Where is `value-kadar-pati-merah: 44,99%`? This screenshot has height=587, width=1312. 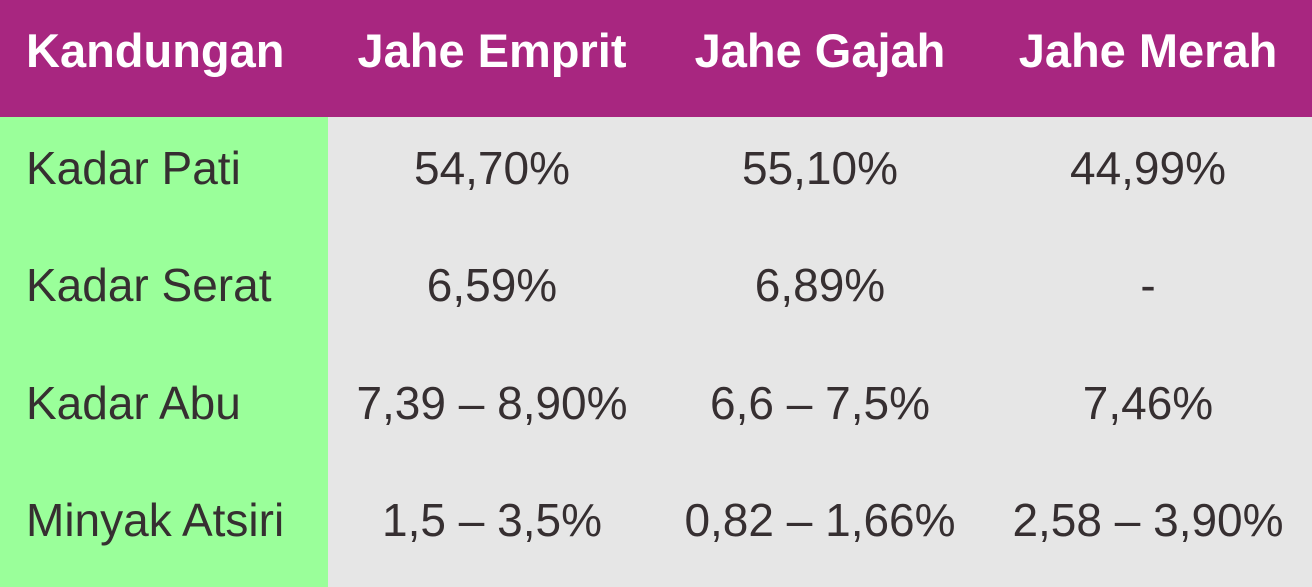 value-kadar-pati-merah: 44,99% is located at coordinates (1148, 176).